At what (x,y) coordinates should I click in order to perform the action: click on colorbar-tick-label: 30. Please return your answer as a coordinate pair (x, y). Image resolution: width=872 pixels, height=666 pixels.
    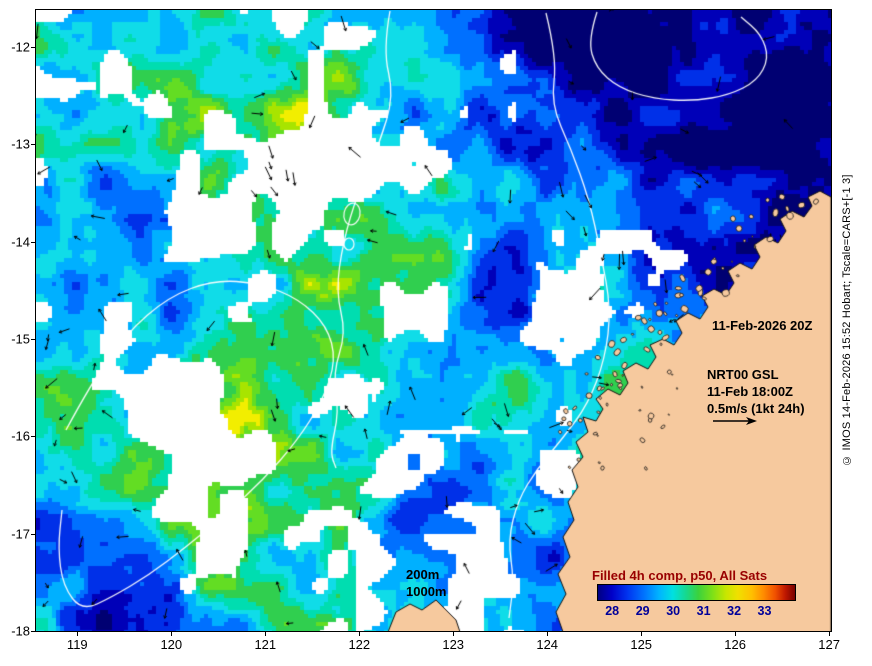
    Looking at the image, I should click on (673, 611).